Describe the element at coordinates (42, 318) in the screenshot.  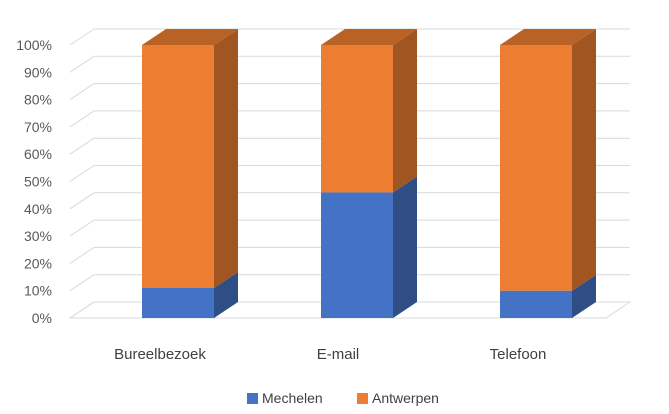
I see `y-tick-label: 0%` at that location.